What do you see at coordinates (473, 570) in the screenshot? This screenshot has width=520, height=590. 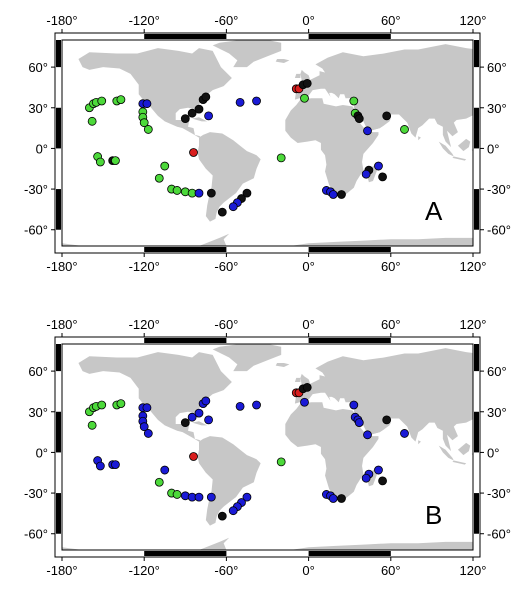 I see `lon-tick-label-bottom: 120°` at bounding box center [473, 570].